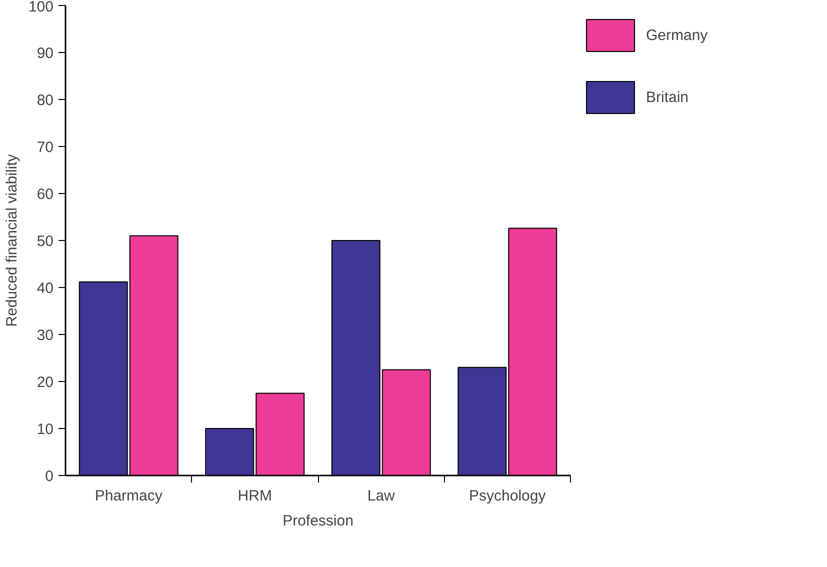 The width and height of the screenshot is (827, 567). I want to click on y-tick-label: 50, so click(45, 241).